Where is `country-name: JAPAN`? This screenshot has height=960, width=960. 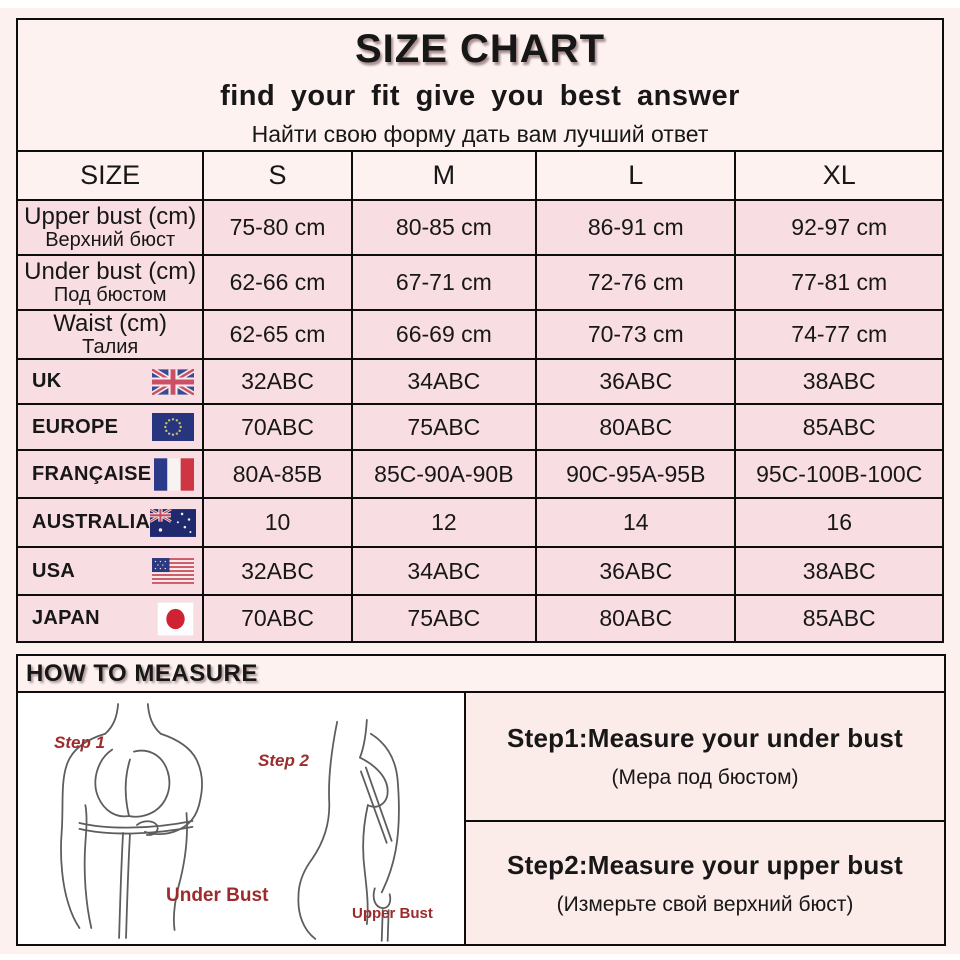
country-name: JAPAN is located at coordinates (66, 618).